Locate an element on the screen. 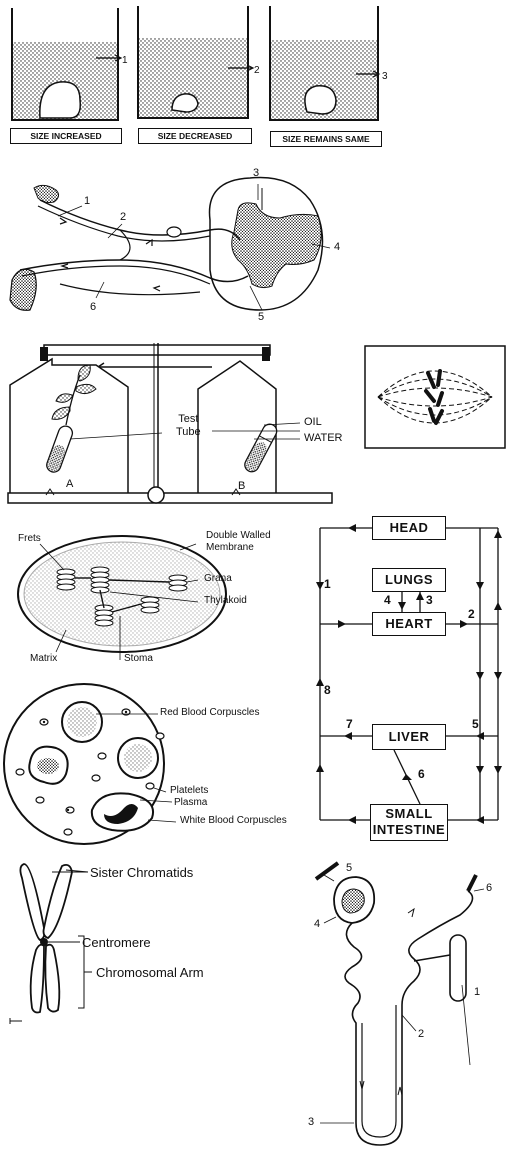 This screenshot has height=1152, width=511. reflex-label-1: 1 is located at coordinates (87, 201).